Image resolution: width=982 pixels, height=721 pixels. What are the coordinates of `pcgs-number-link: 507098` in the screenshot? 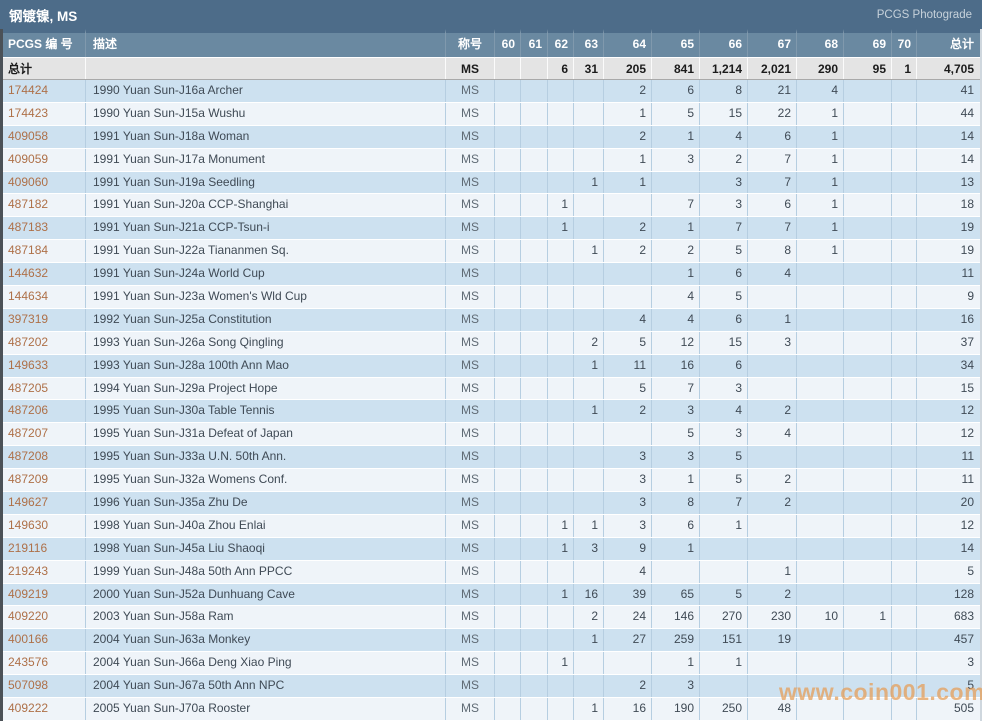 It's located at (42, 686).